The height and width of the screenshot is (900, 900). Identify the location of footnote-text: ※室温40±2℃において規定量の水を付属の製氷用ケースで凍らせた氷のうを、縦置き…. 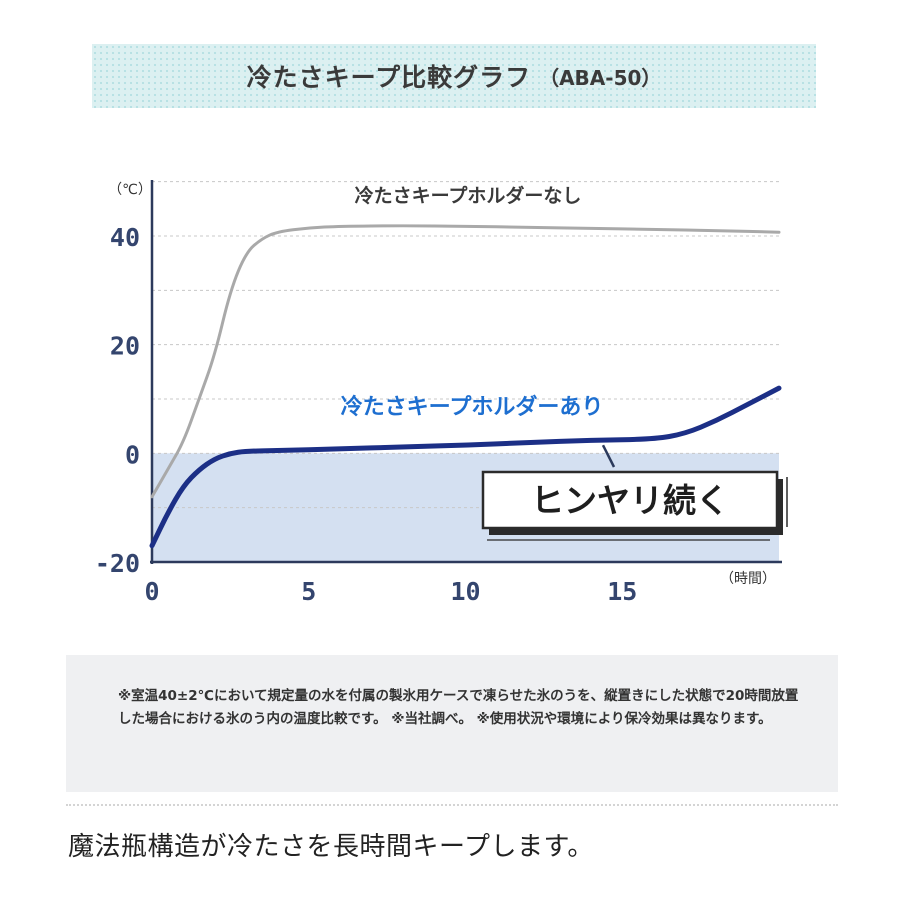
(458, 707).